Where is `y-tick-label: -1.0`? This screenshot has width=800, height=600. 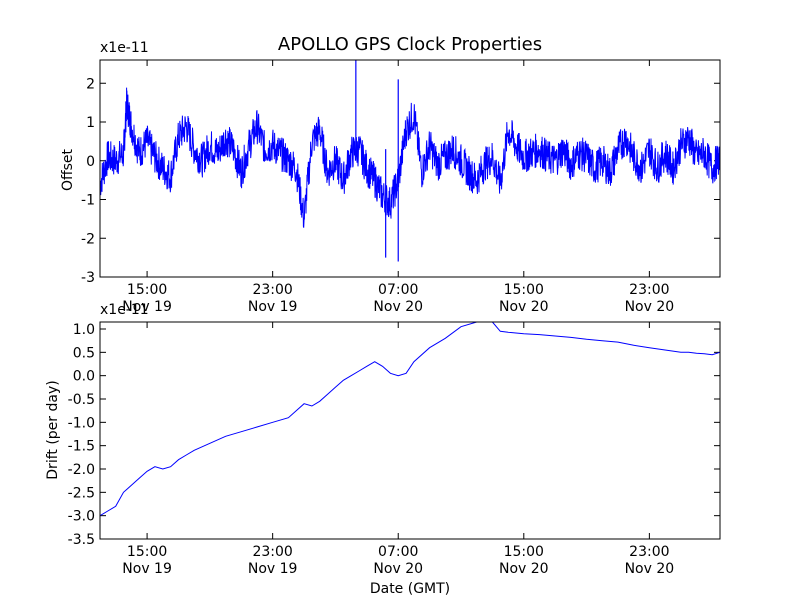
y-tick-label: -1.0 is located at coordinates (81, 423).